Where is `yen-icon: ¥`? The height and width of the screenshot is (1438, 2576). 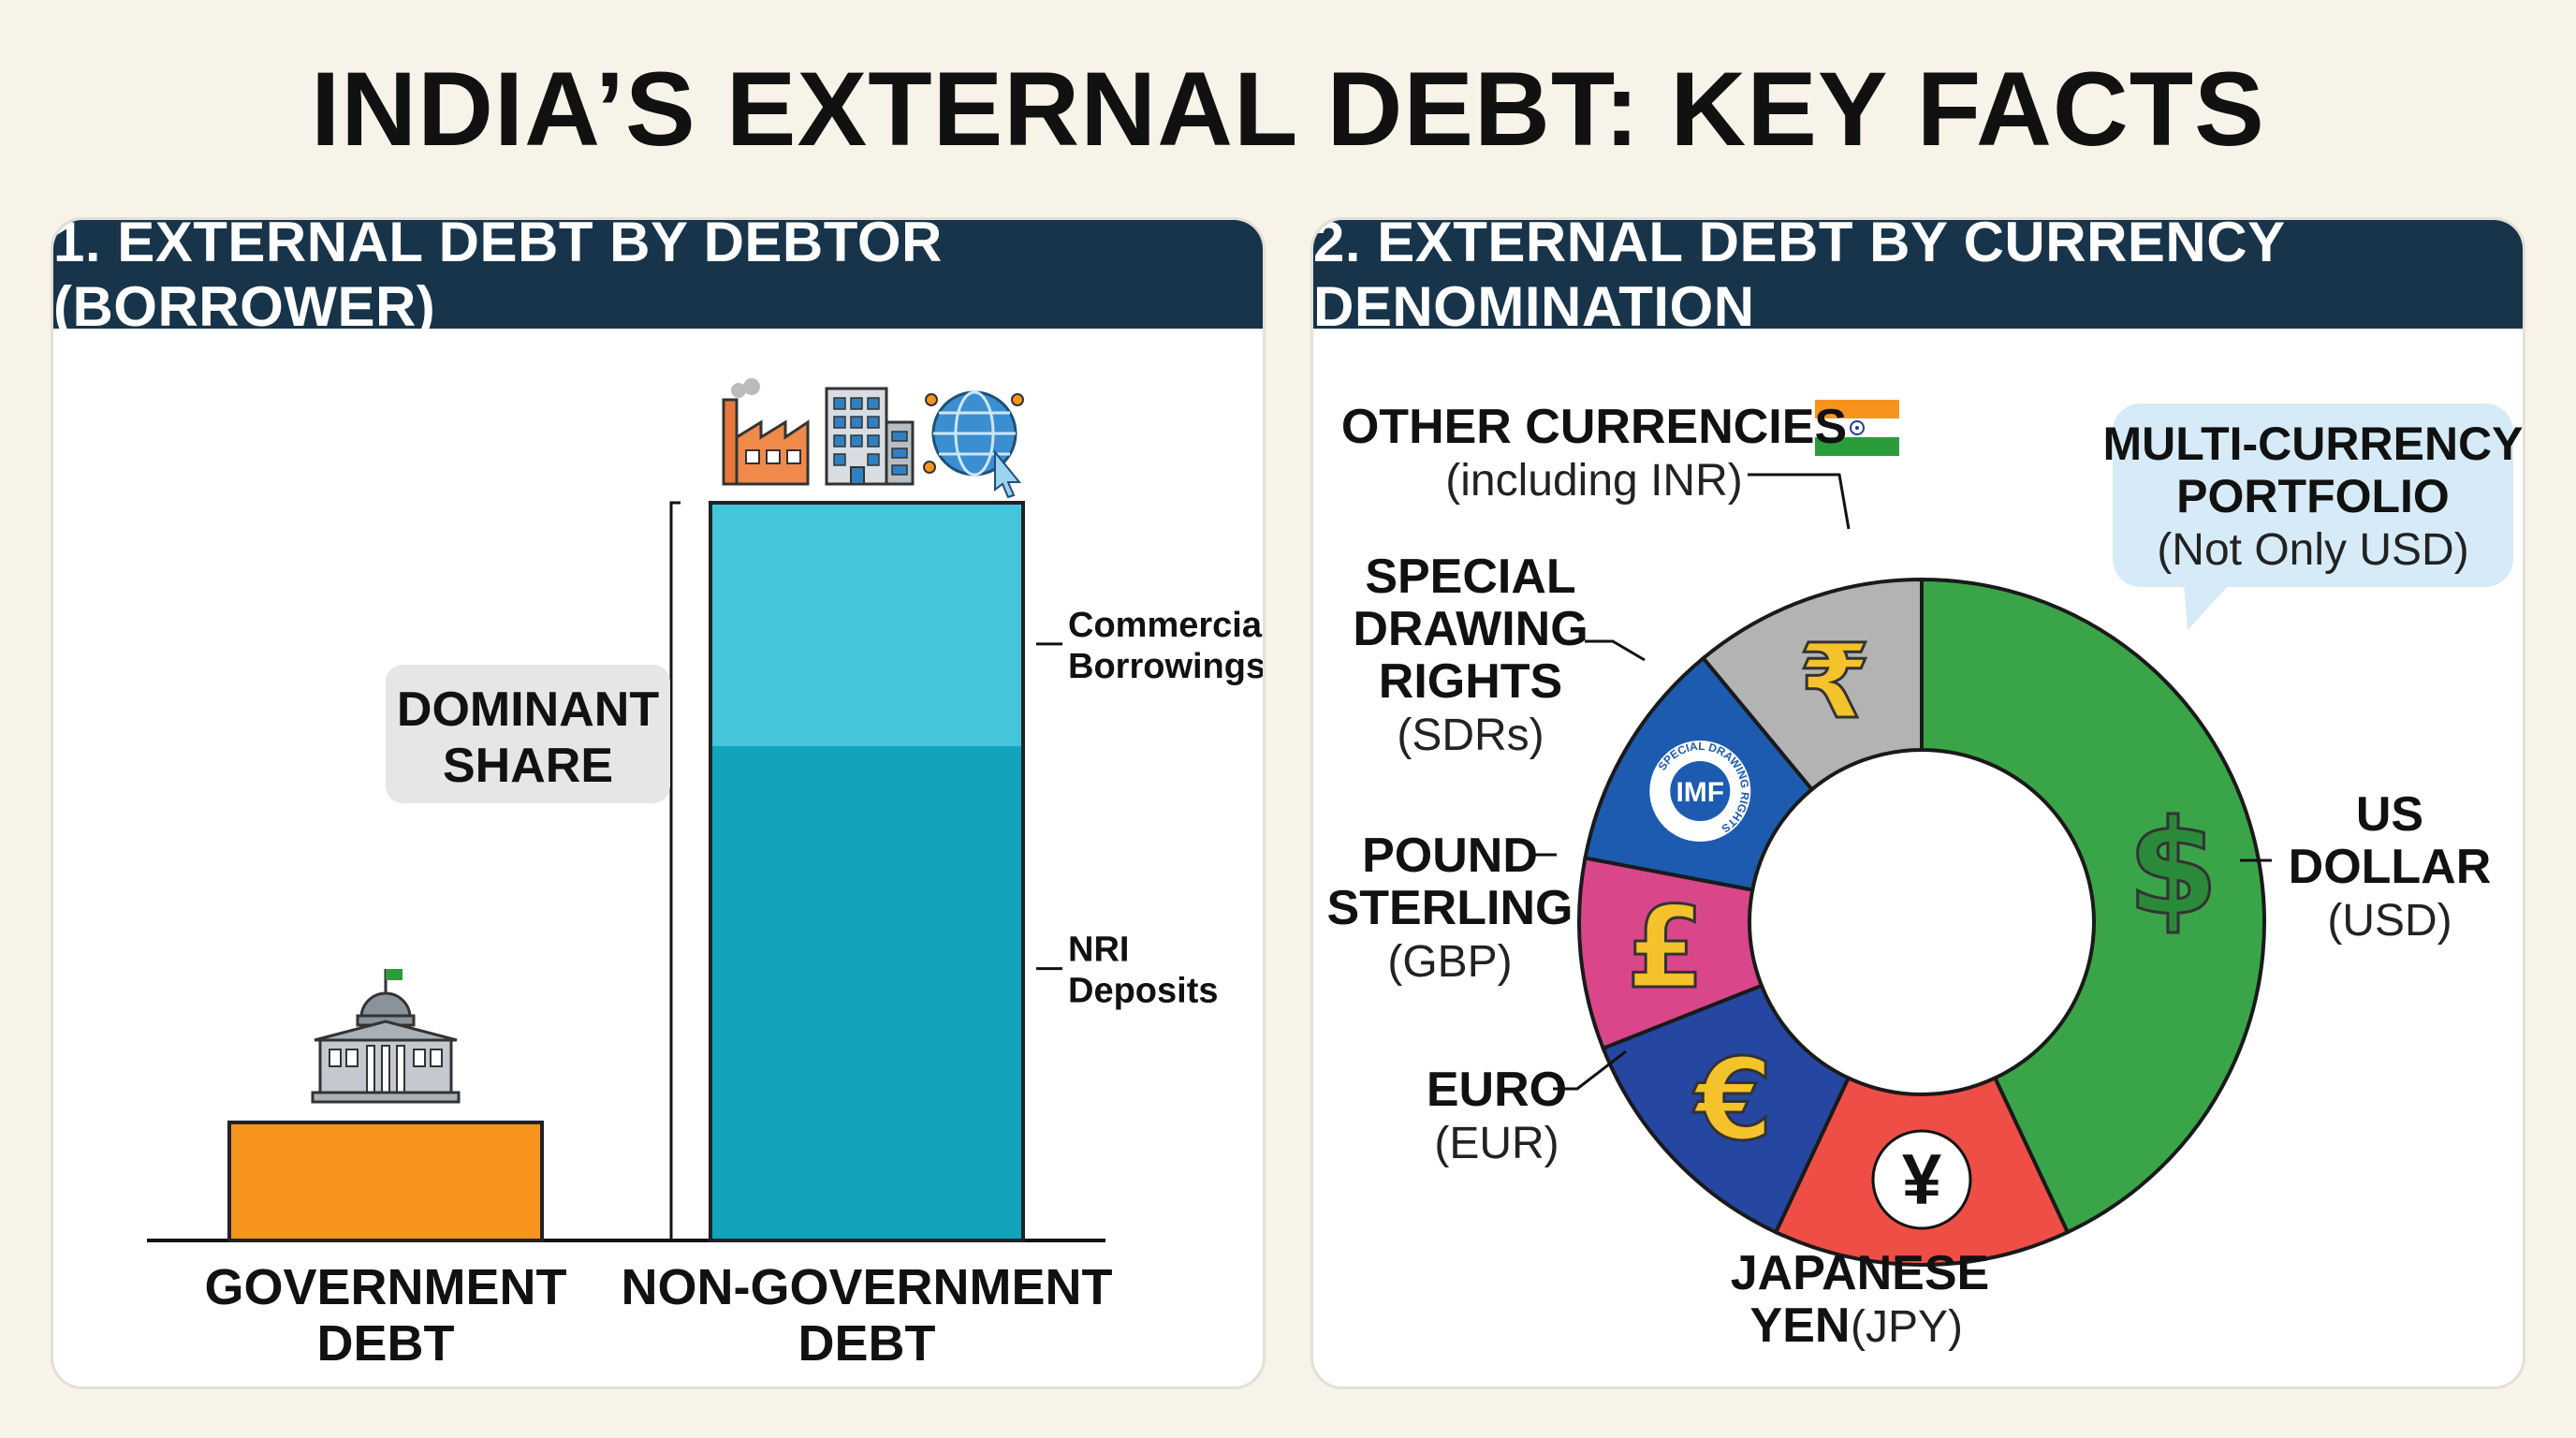
yen-icon: ¥ is located at coordinates (1921, 1179).